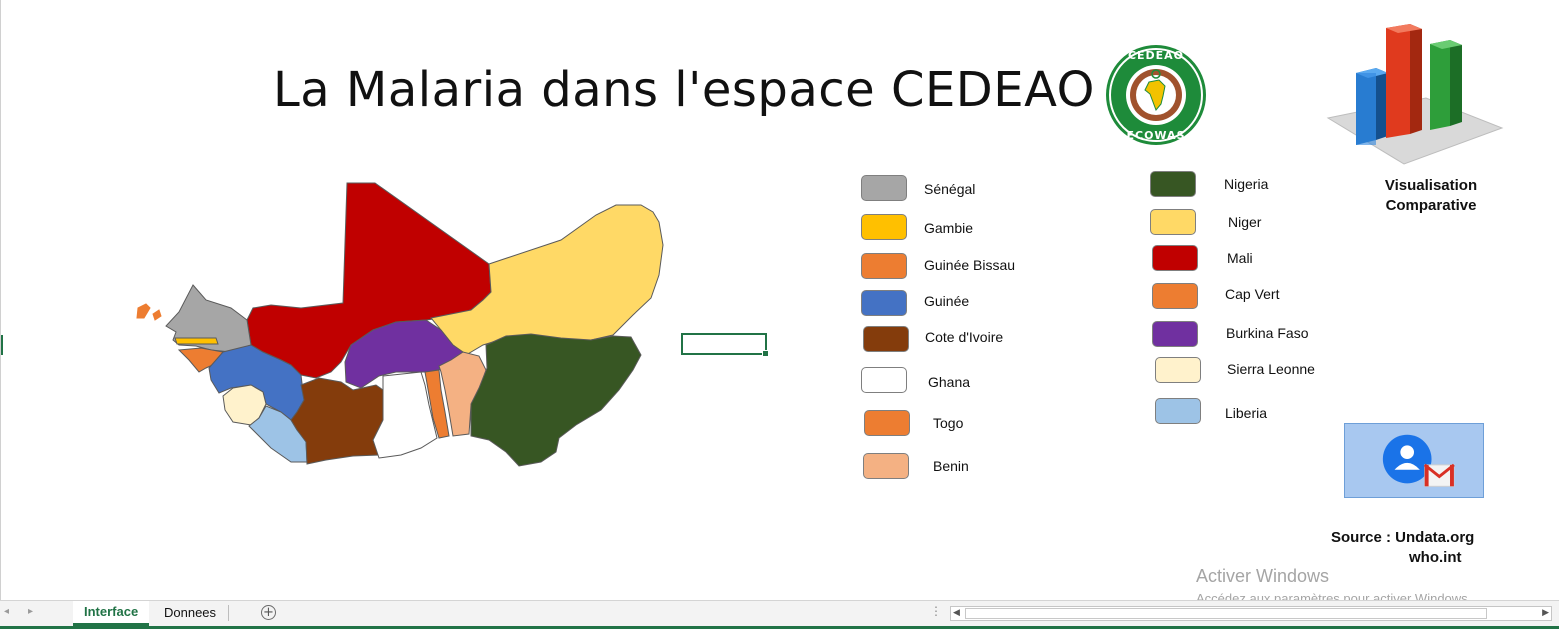  I want to click on legend-swatch-ghana, so click(884, 380).